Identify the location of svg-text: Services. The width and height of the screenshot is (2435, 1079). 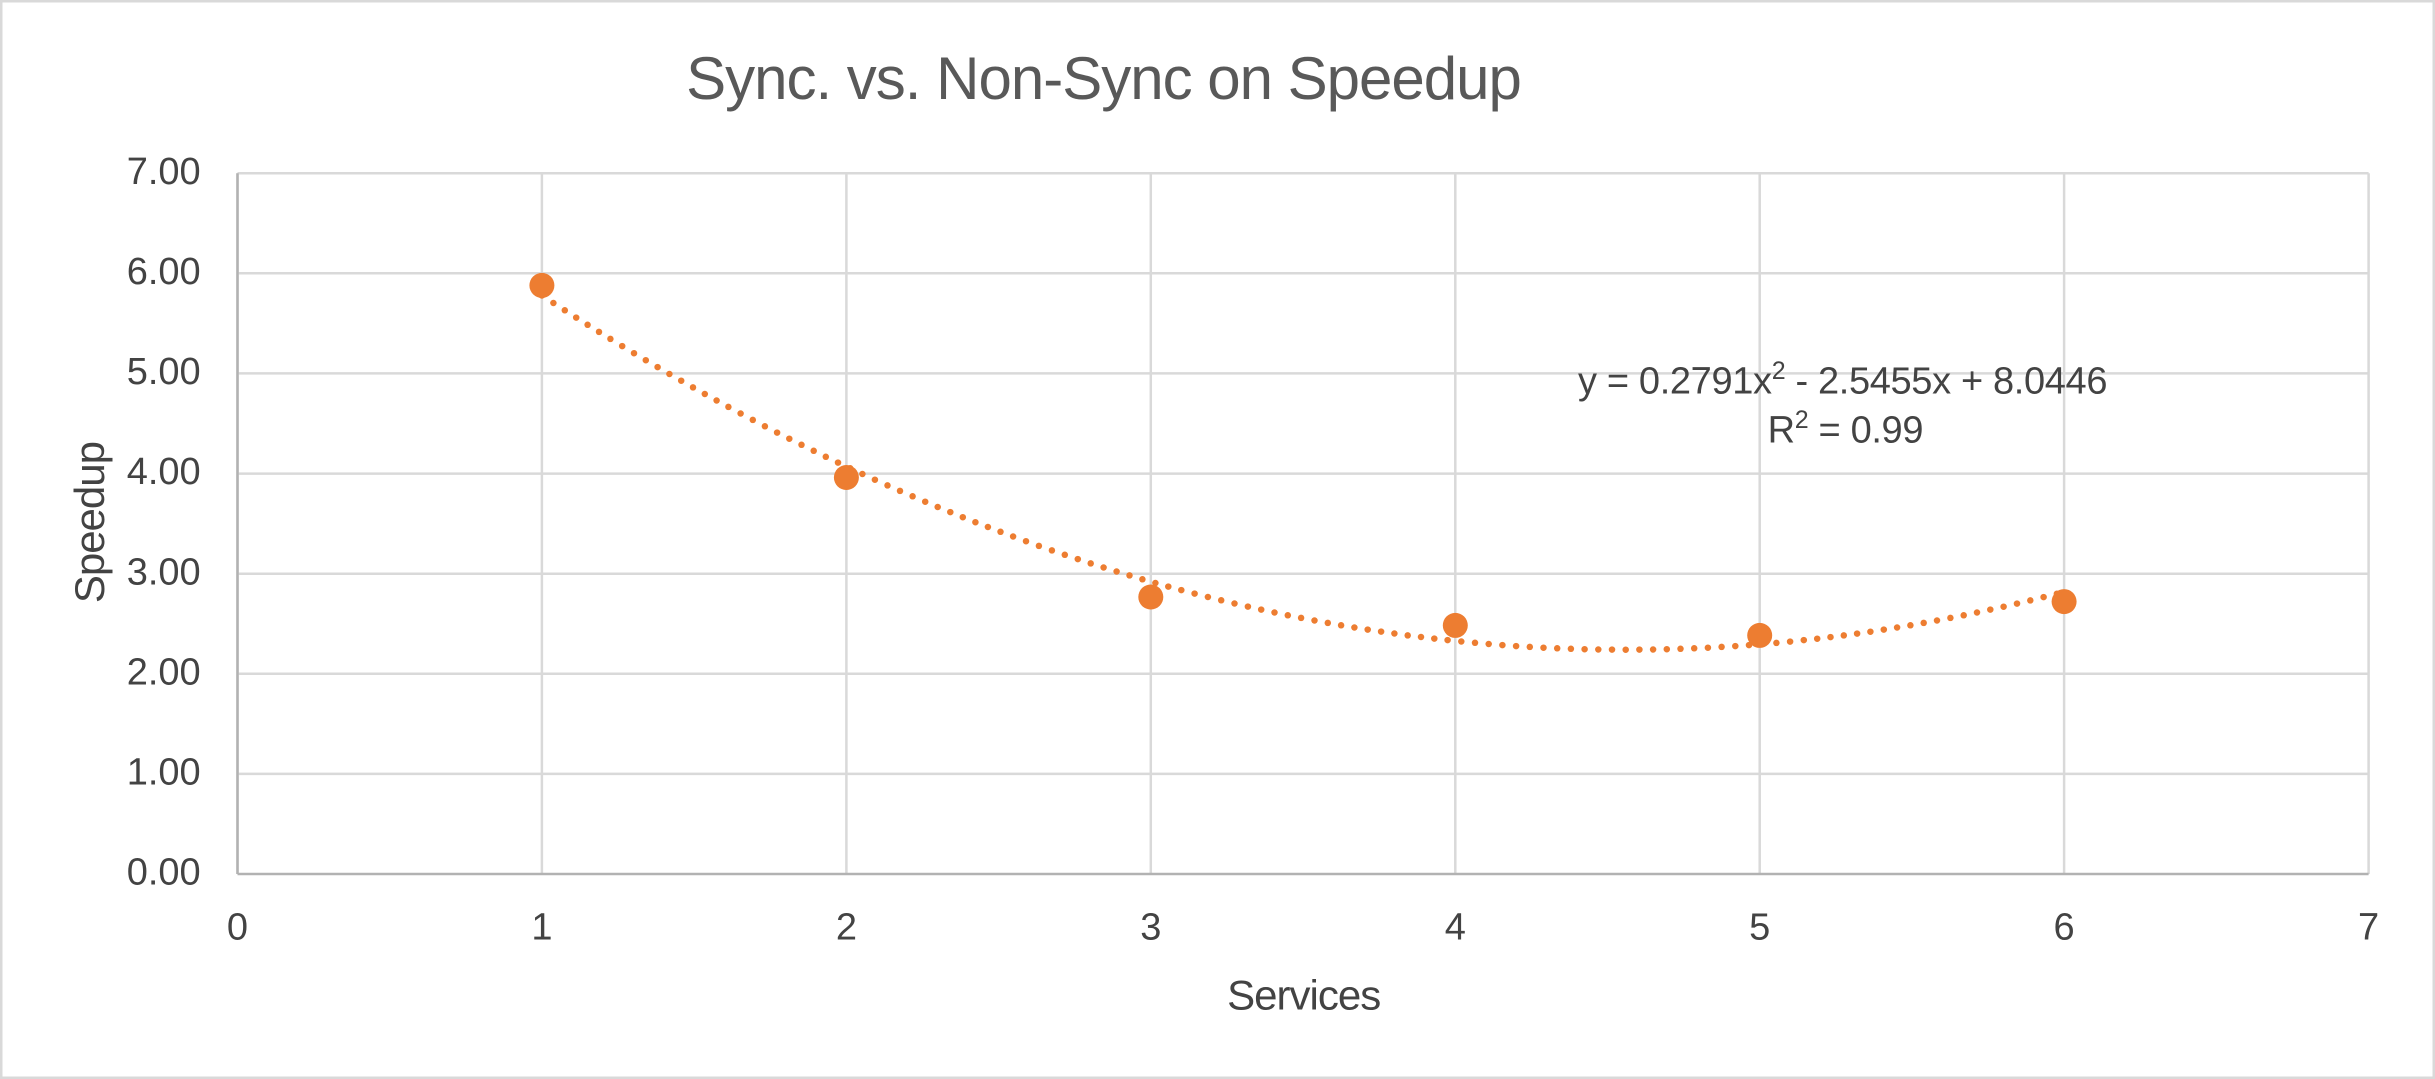
(1303, 995).